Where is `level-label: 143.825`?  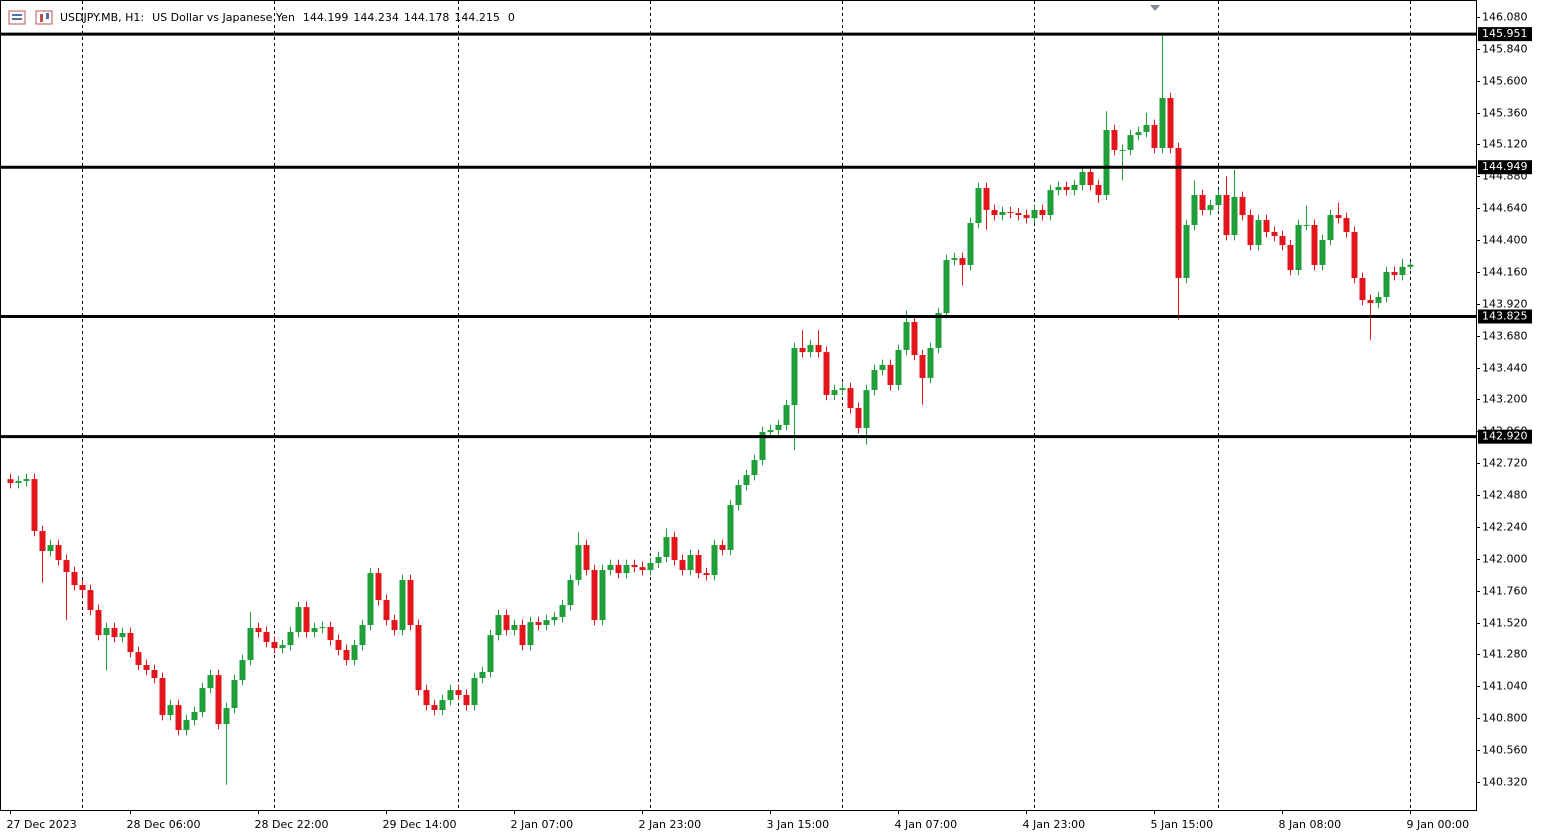 level-label: 143.825 is located at coordinates (1505, 315).